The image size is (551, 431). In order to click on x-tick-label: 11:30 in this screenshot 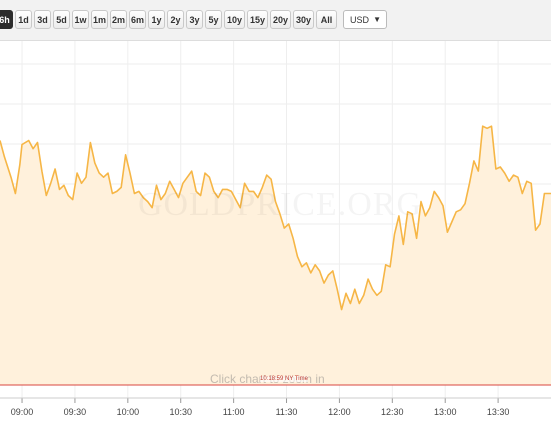, I will do `click(287, 412)`.